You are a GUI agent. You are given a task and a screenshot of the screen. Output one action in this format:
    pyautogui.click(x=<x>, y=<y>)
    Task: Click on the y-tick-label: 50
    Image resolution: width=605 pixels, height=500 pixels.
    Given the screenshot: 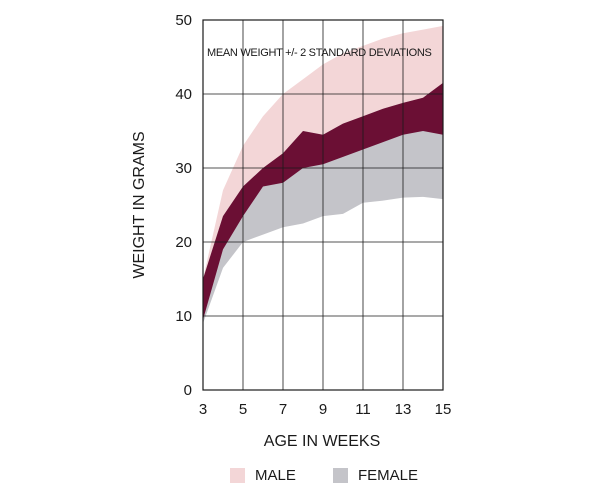 What is the action you would take?
    pyautogui.click(x=183, y=20)
    